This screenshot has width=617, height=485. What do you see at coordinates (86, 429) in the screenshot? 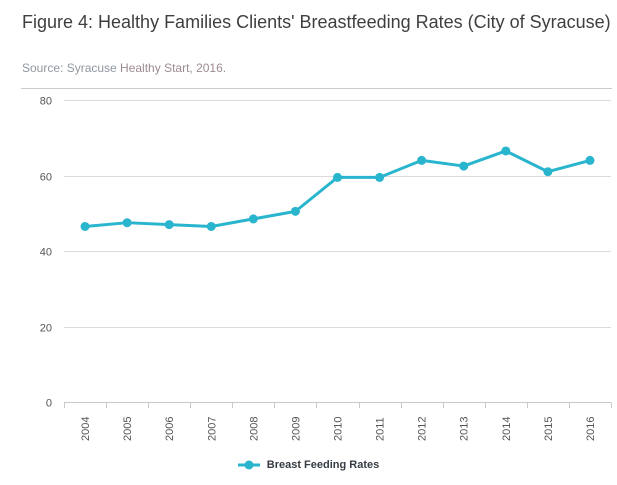
I see `x-axis-tick-label: 2004` at bounding box center [86, 429].